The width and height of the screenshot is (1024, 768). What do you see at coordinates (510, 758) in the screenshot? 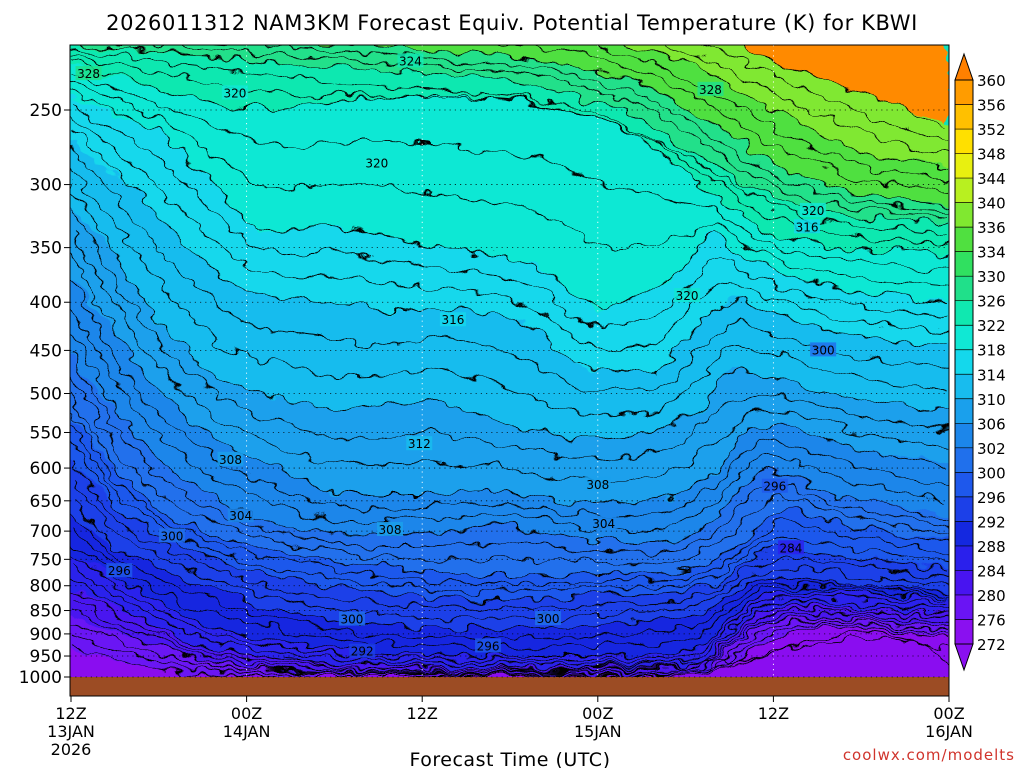
I see `x-axis-label: Forecast Time (UTC)` at bounding box center [510, 758].